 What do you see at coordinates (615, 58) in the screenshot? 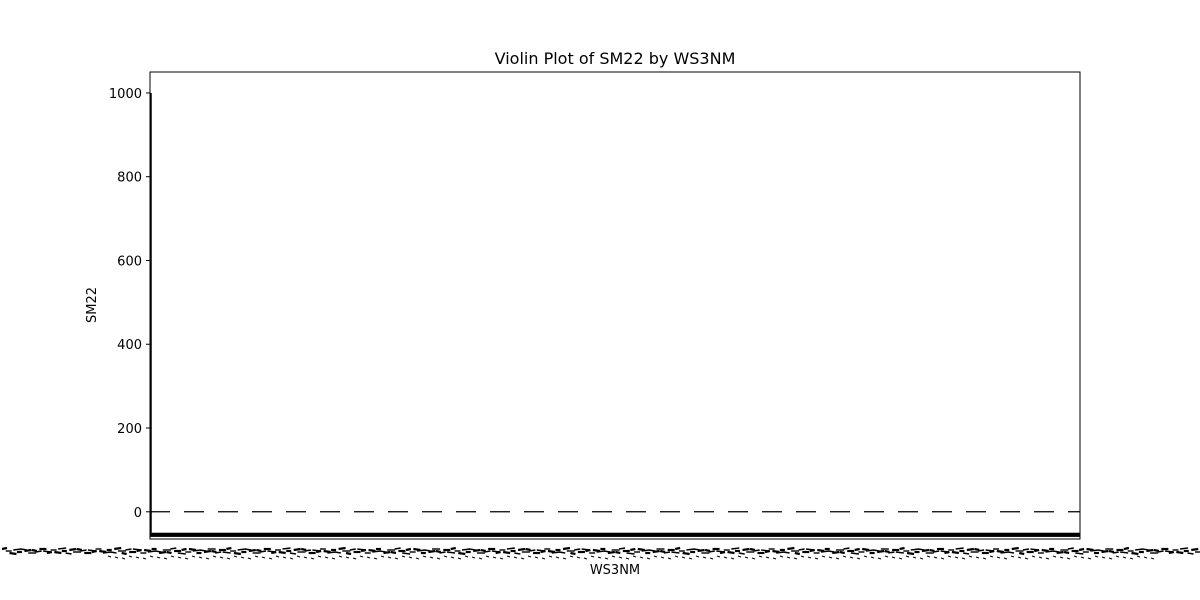
I see `chart-title: Violin Plot of SM22 by WS3NM` at bounding box center [615, 58].